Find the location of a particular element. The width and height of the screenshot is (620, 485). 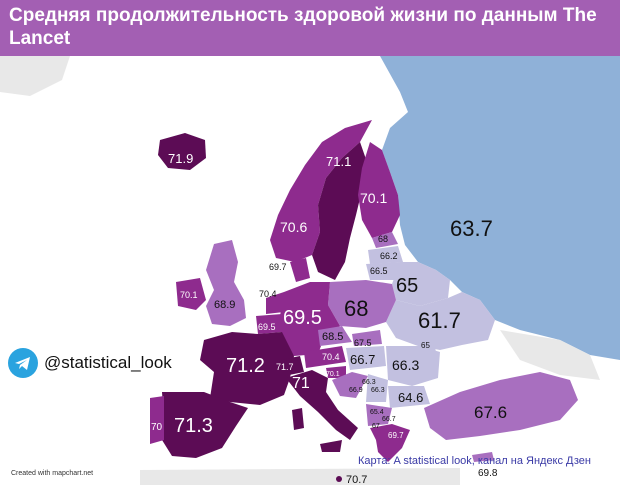

label-serbia: 66.3 is located at coordinates (378, 390).